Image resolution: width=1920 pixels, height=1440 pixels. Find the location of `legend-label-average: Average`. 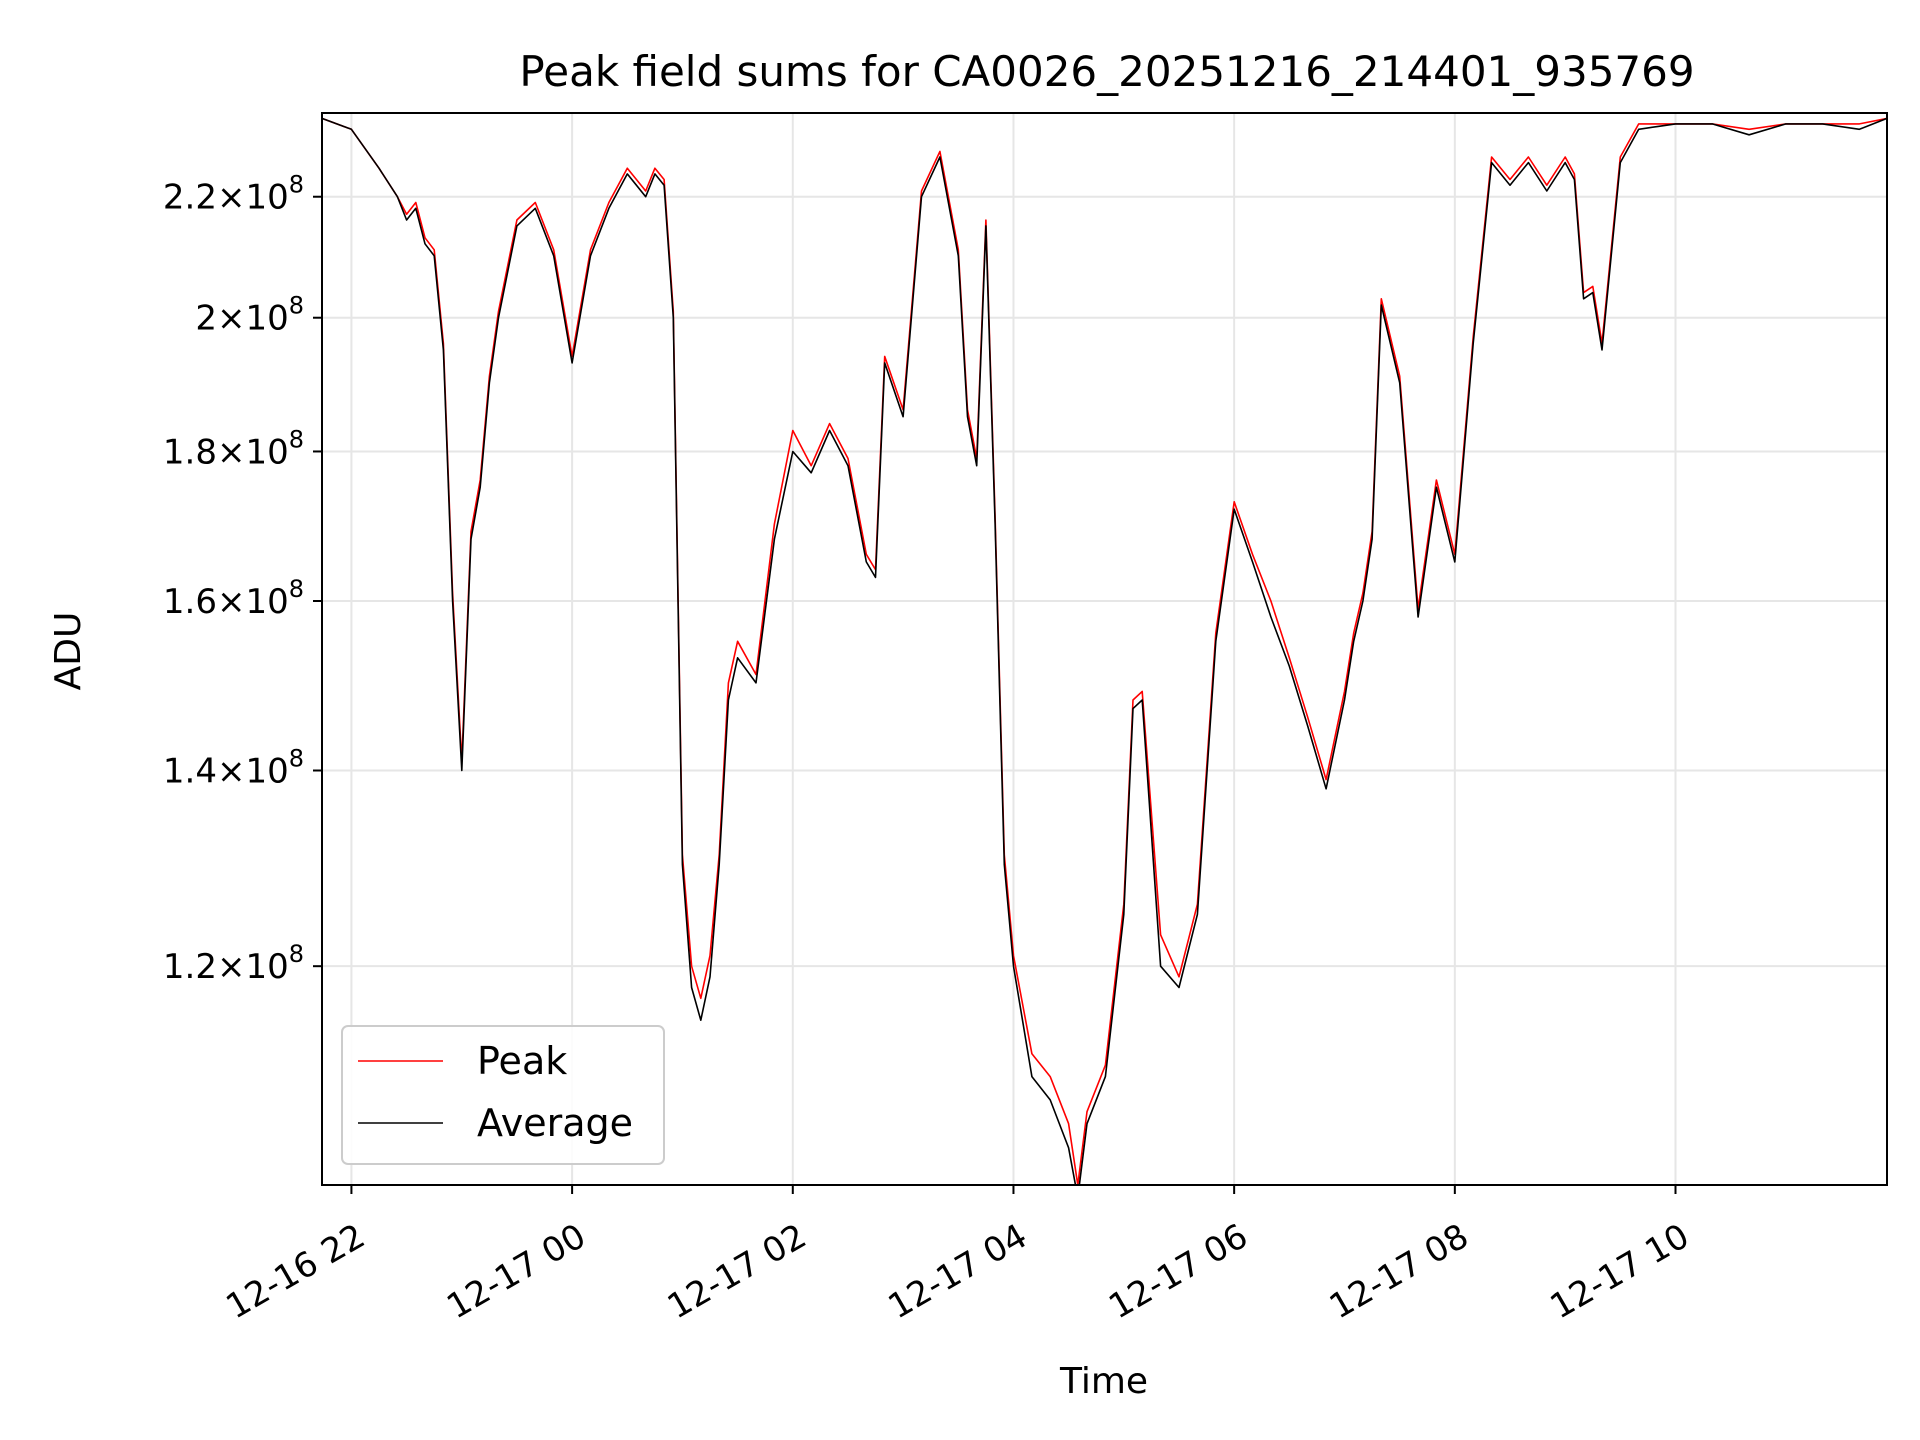

legend-label-average: Average is located at coordinates (555, 1123).